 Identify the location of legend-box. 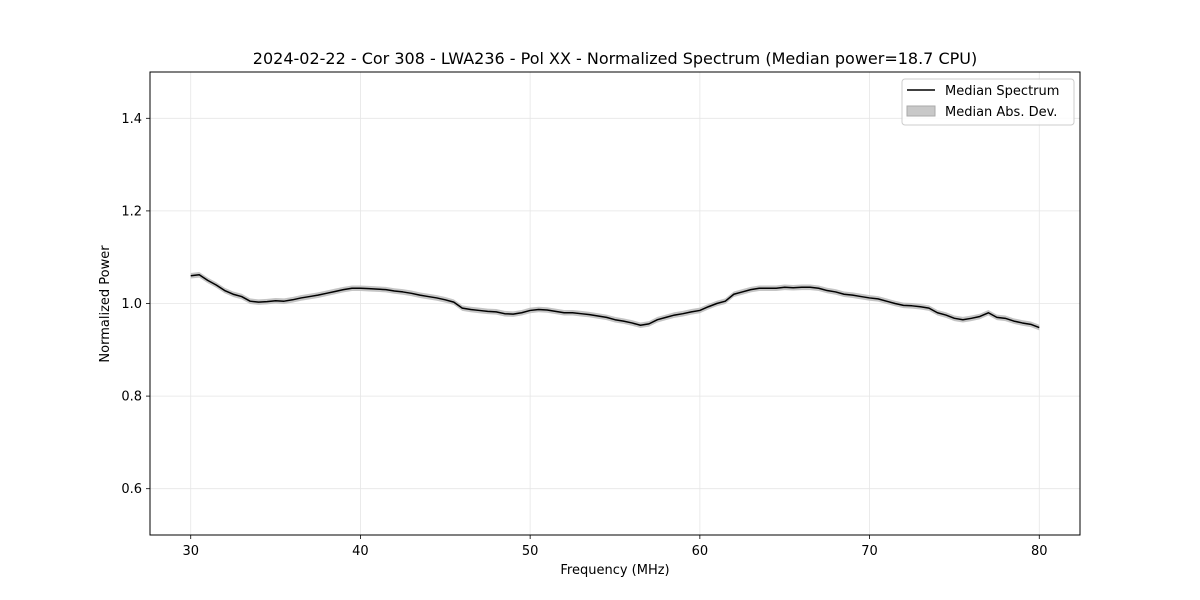
(988, 102).